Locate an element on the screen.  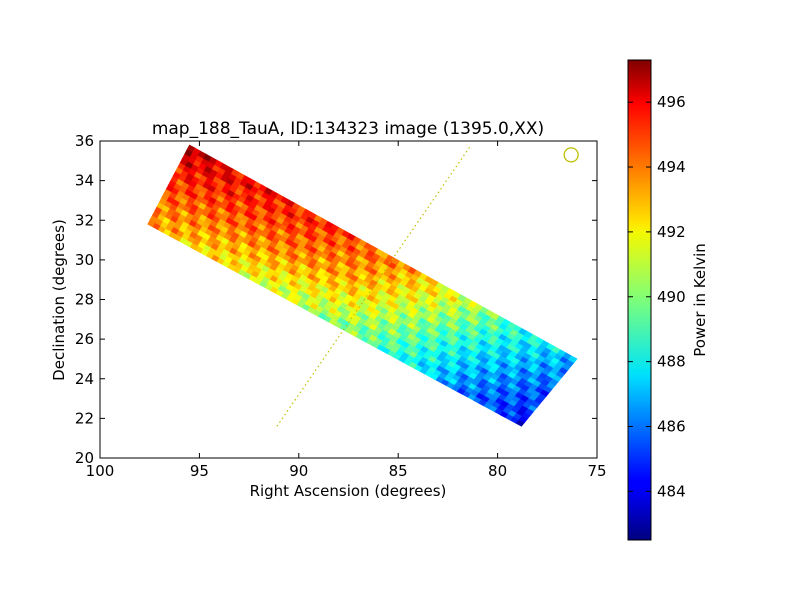
beam-marker-circle is located at coordinates (571, 155).